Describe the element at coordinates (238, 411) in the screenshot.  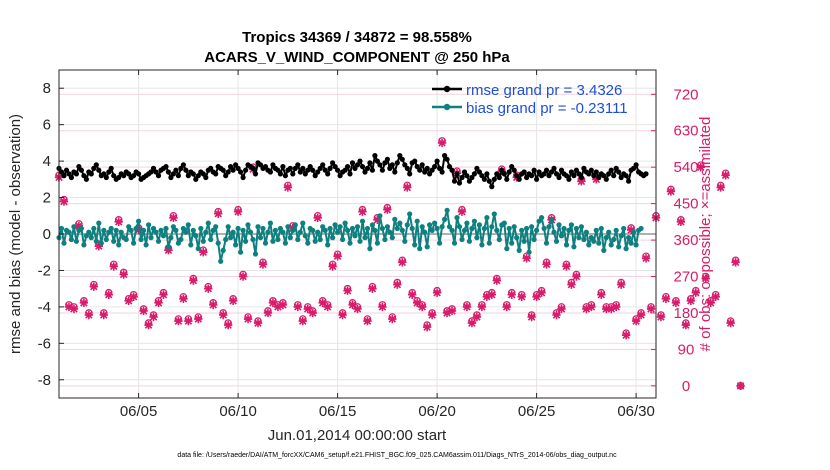
I see `x-tick-label: 06/10` at that location.